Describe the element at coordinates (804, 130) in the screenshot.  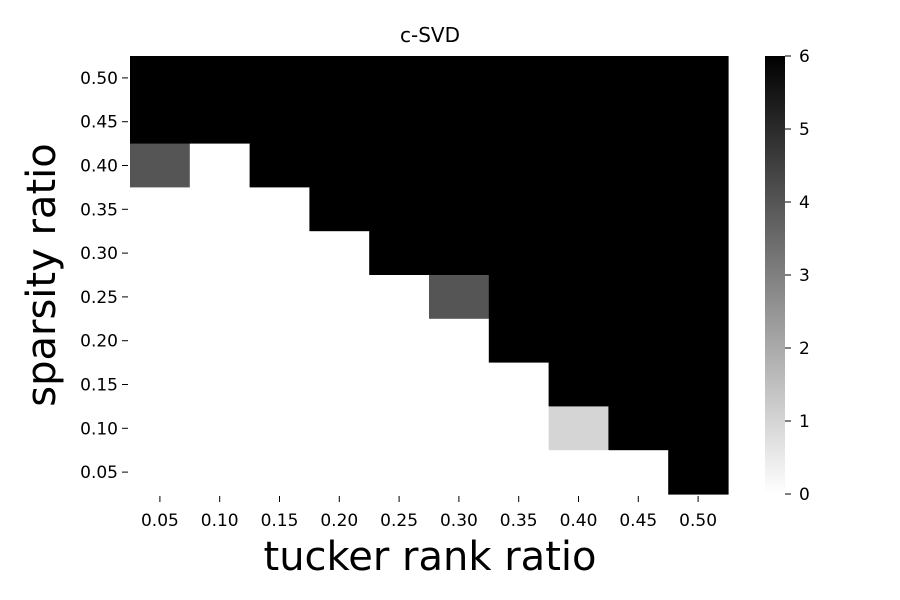
I see `colorbar-tick-label: 5` at that location.